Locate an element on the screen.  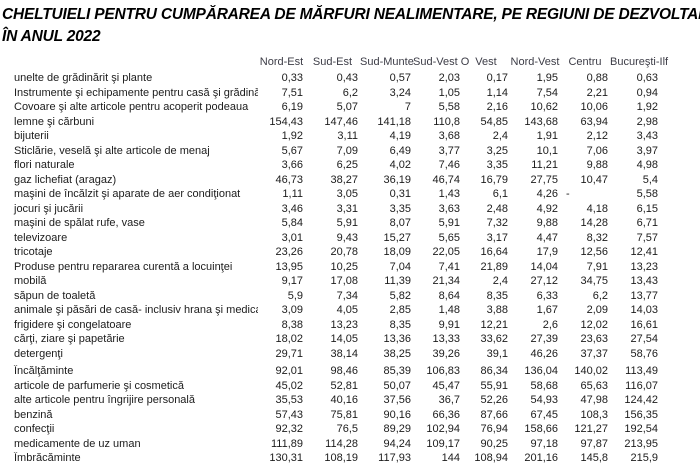
table-cell: 65,63 is located at coordinates (594, 385).